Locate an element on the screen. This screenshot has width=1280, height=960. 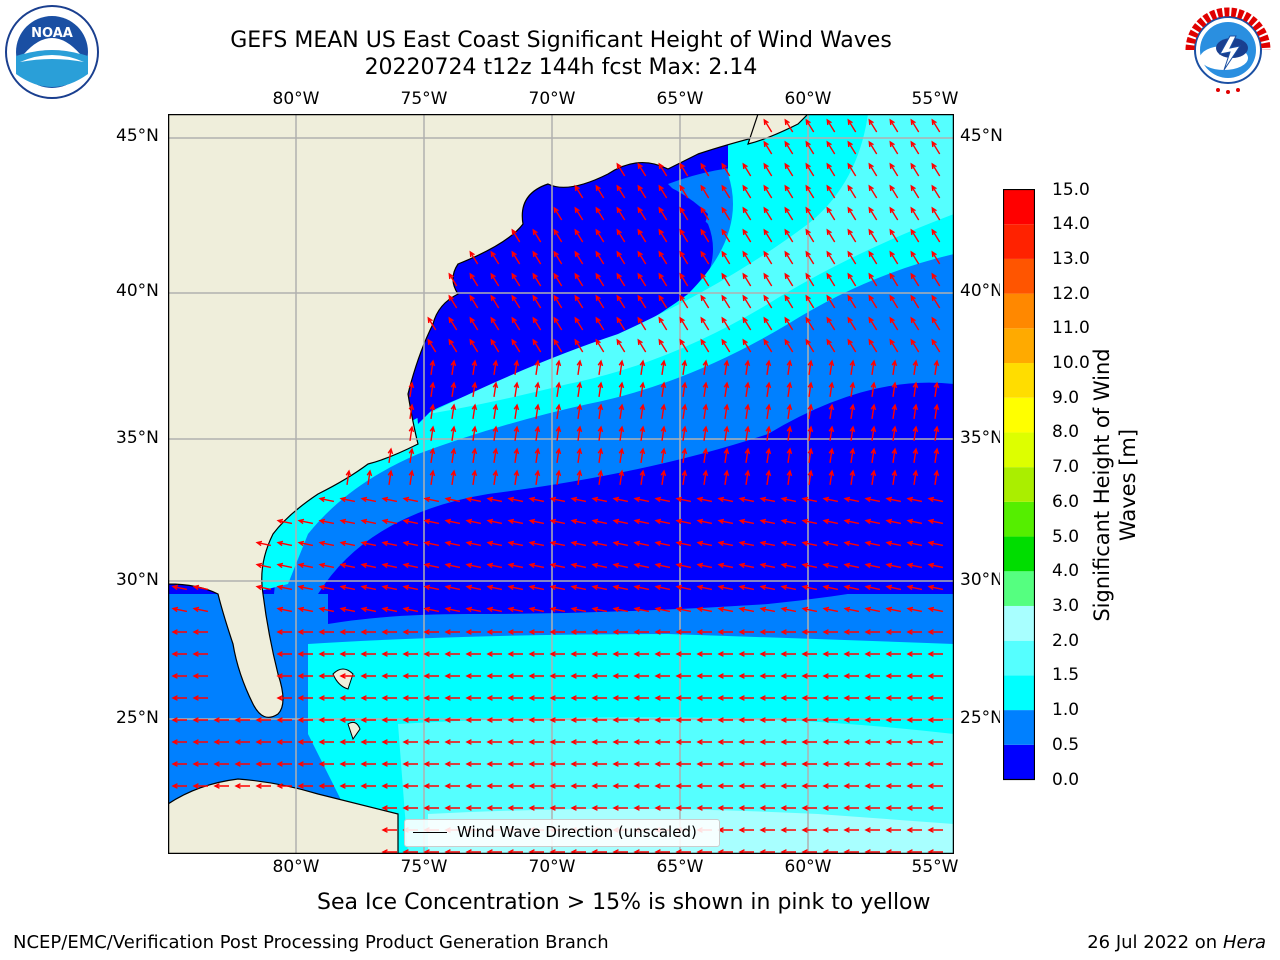
colorbar-segment is located at coordinates (1019, 623).